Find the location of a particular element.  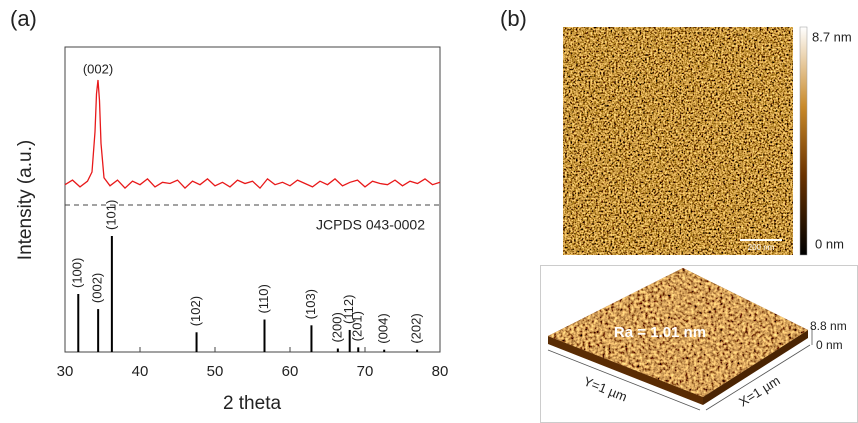

z-max: 8.8 nm is located at coordinates (828, 326).